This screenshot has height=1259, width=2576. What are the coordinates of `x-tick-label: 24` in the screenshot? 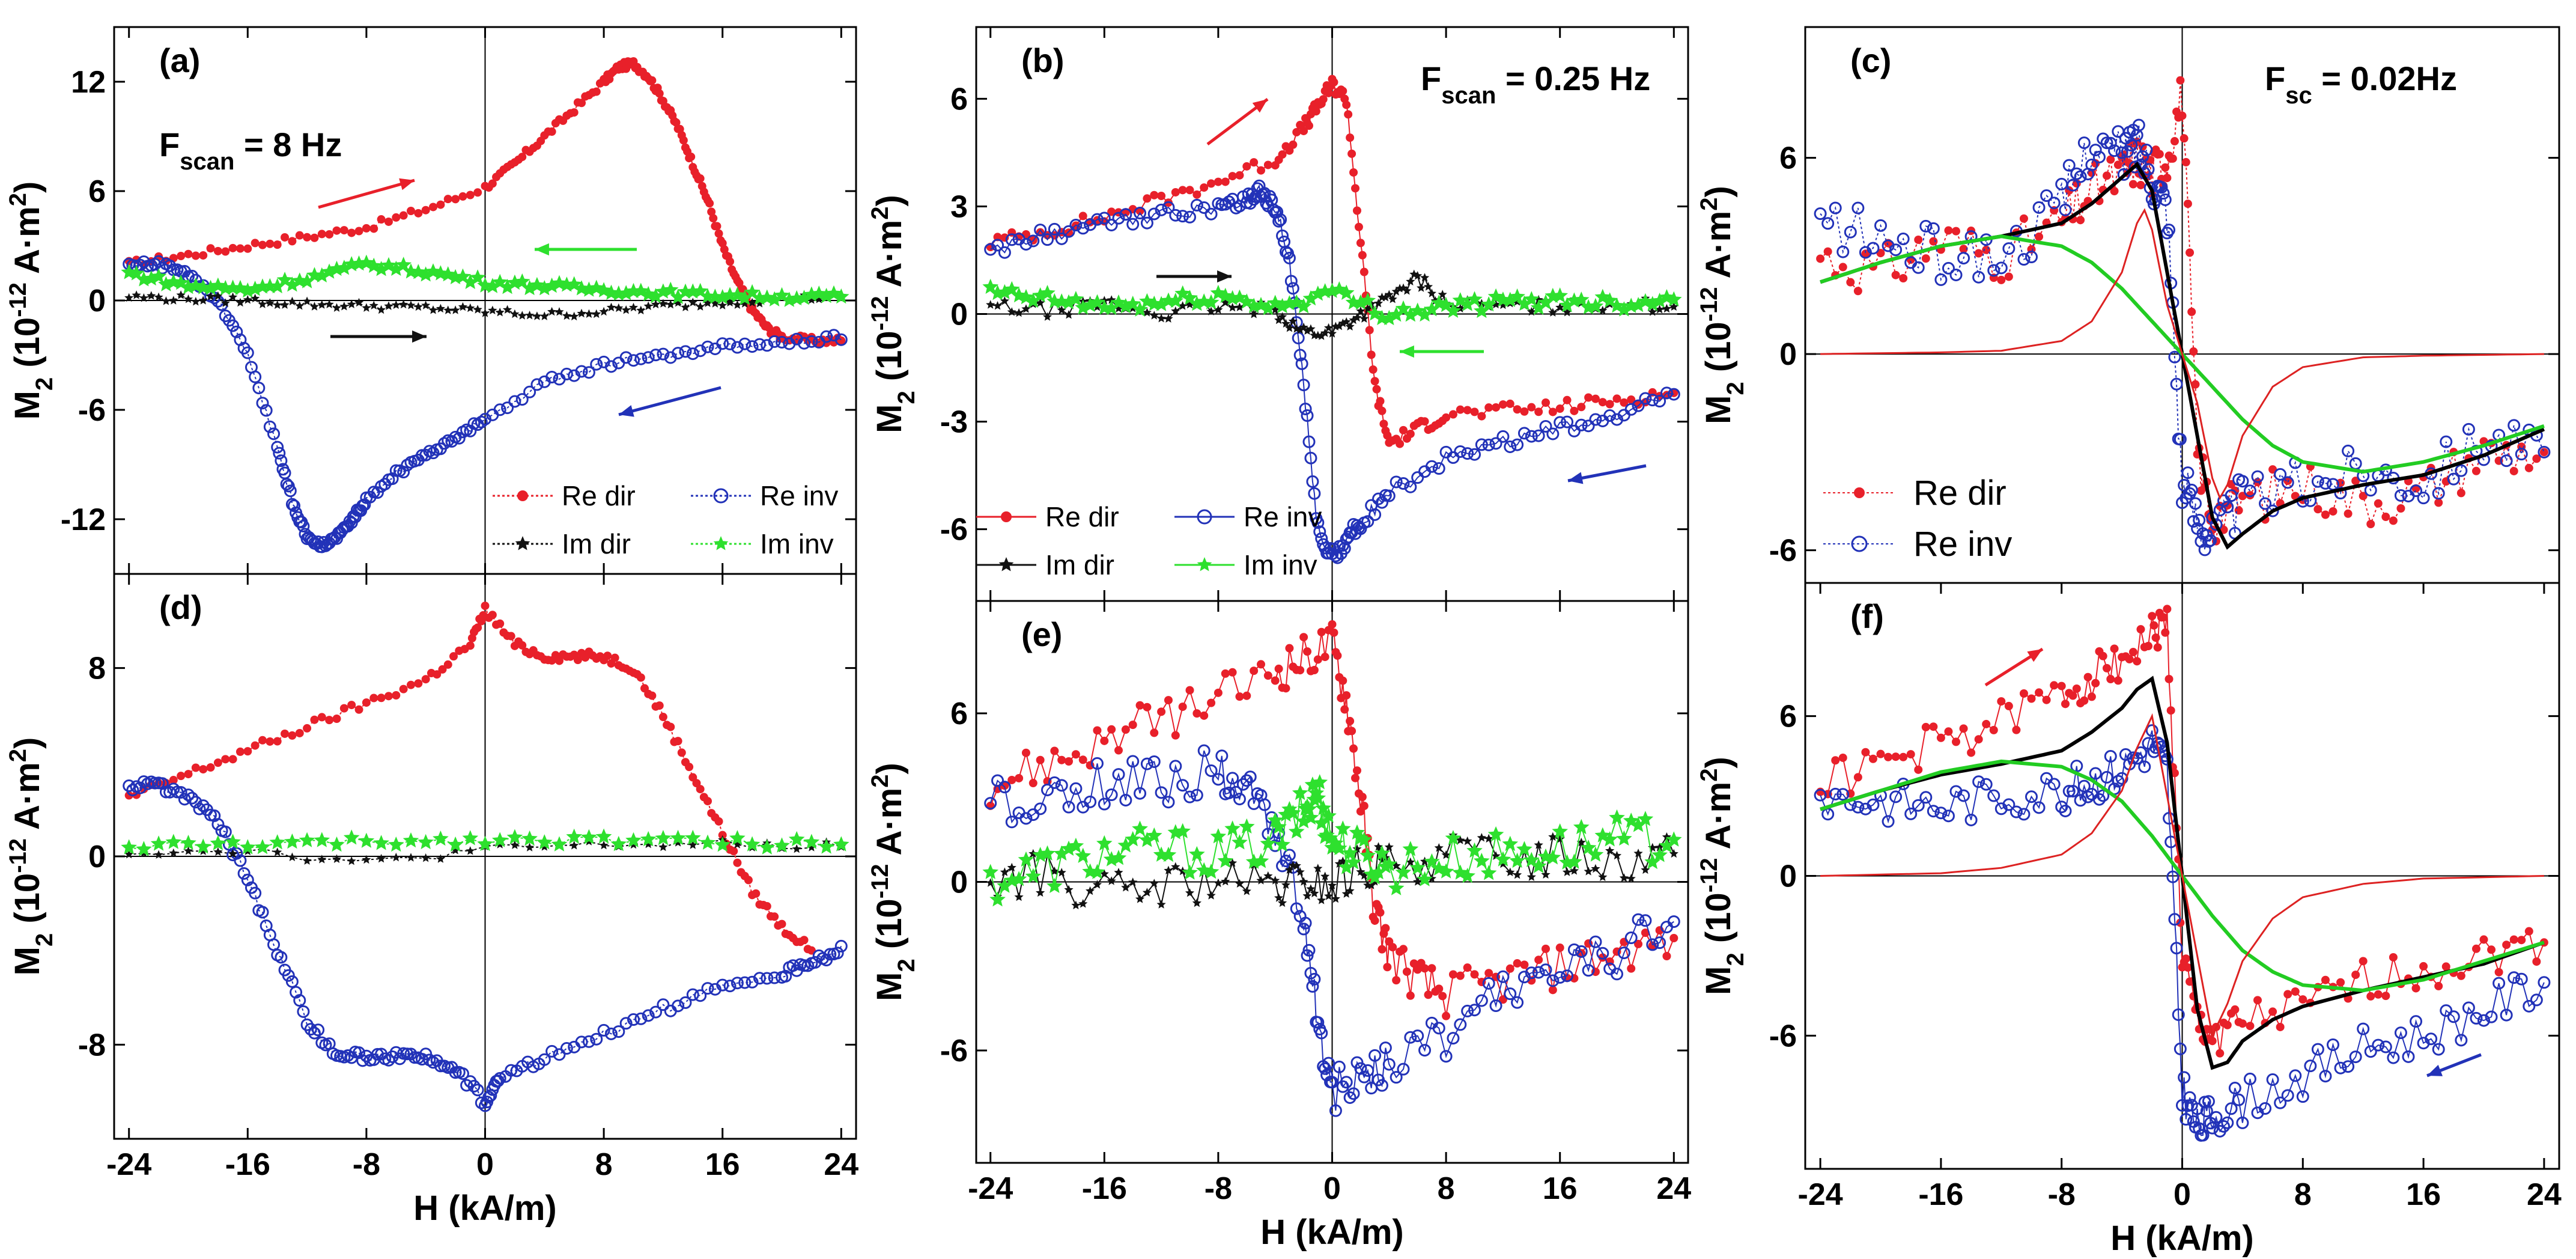 It's located at (2544, 1194).